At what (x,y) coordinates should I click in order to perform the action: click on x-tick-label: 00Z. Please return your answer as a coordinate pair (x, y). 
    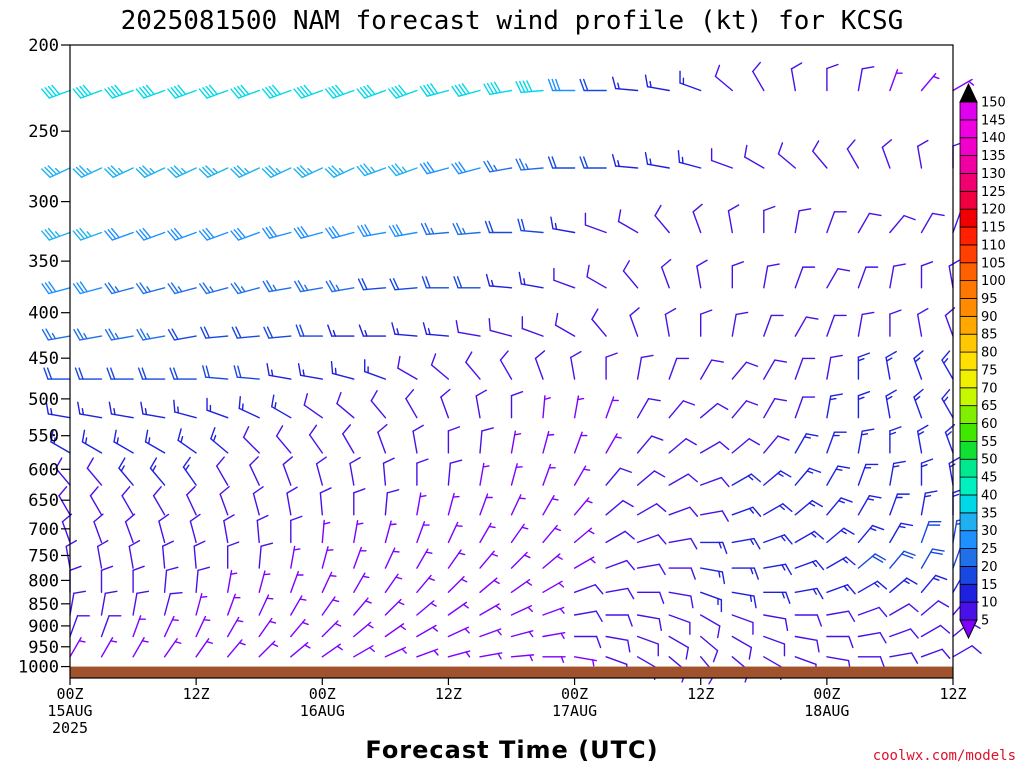
    Looking at the image, I should click on (574, 694).